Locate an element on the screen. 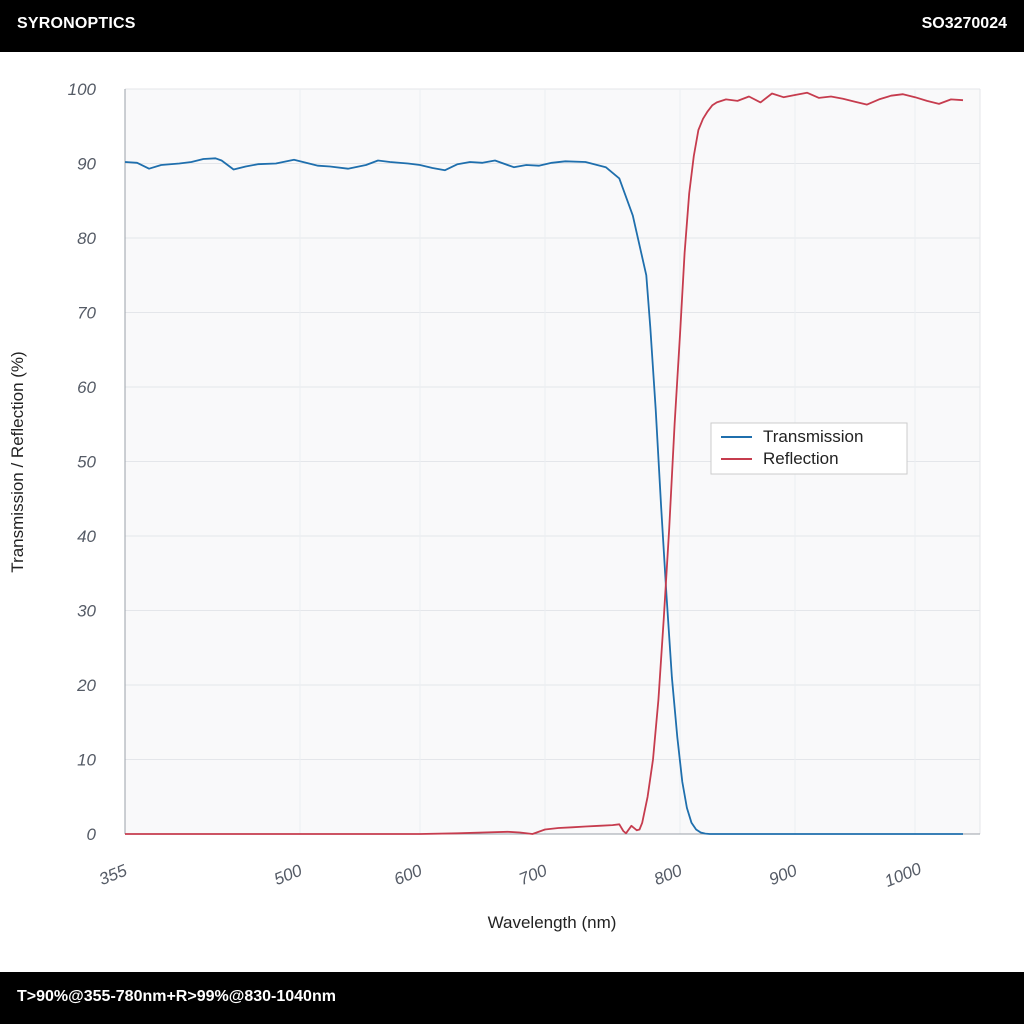  legend: Transmission Reflection is located at coordinates (809, 448).